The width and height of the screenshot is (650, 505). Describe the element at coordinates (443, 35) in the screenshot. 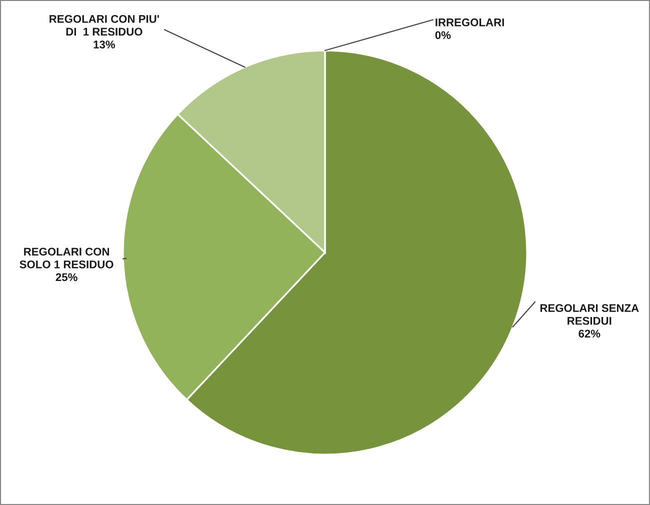

I see `text: 0%` at that location.